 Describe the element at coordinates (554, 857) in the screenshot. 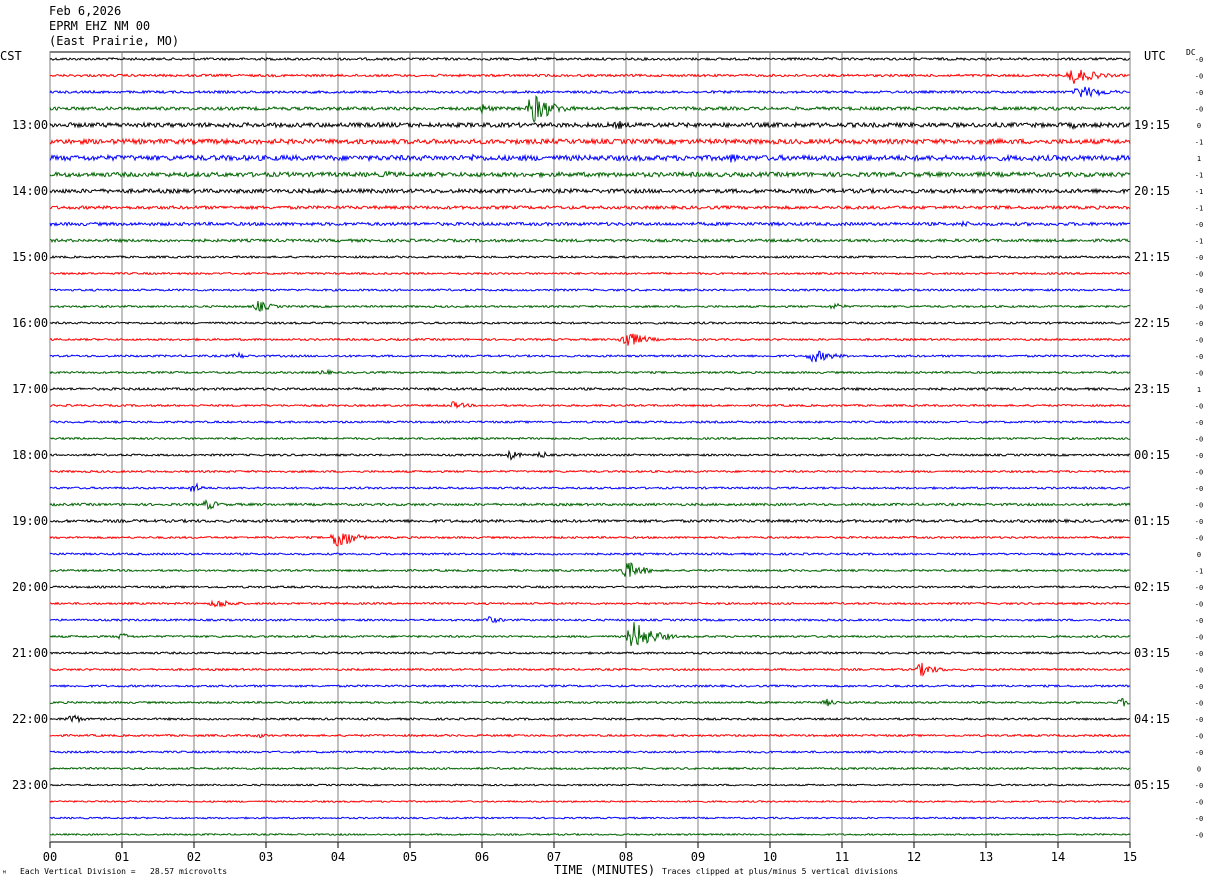

I see `x-tick-label: 07` at that location.